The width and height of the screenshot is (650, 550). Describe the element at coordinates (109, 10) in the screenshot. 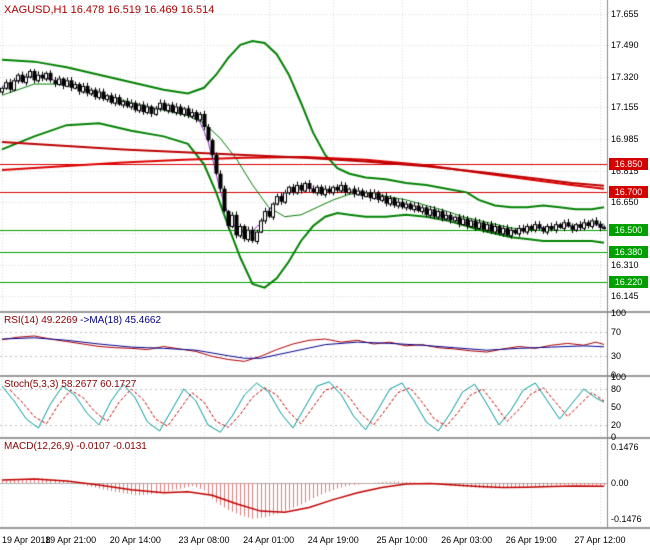

I see `symbol-ohlc-title: XAGUSD,H1 16.478 16.519 16.469 16.514` at that location.